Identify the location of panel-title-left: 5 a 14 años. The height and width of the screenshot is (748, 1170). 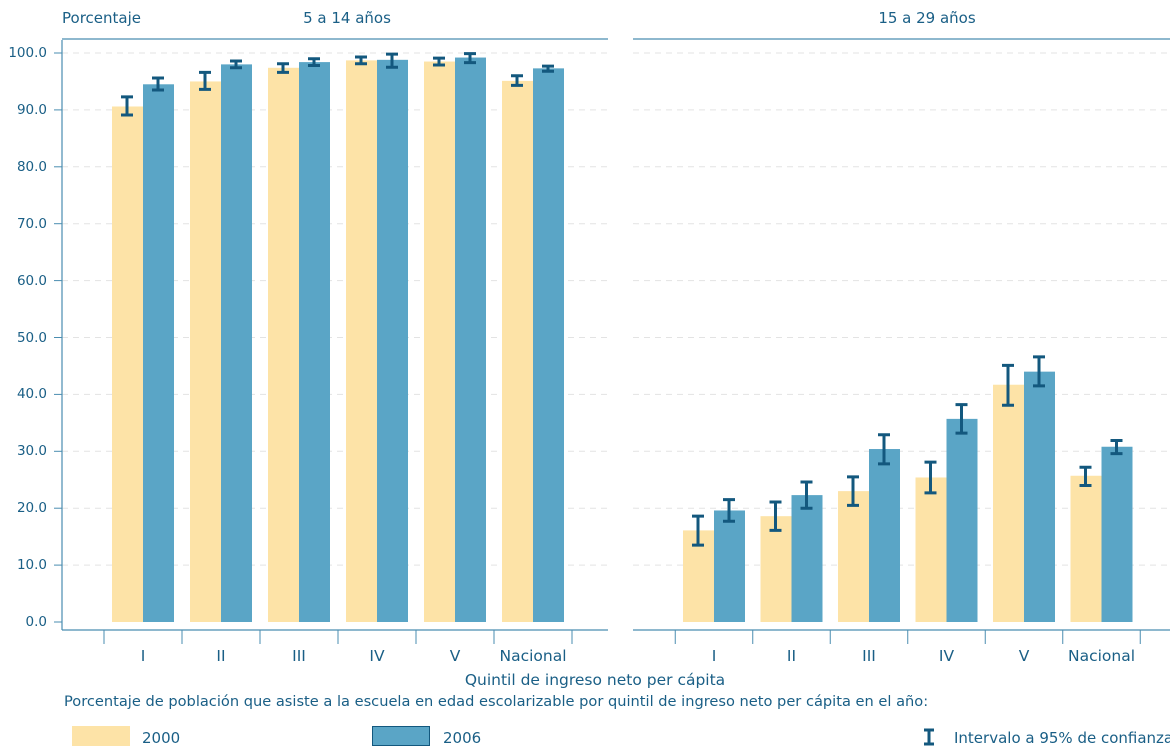
(347, 18).